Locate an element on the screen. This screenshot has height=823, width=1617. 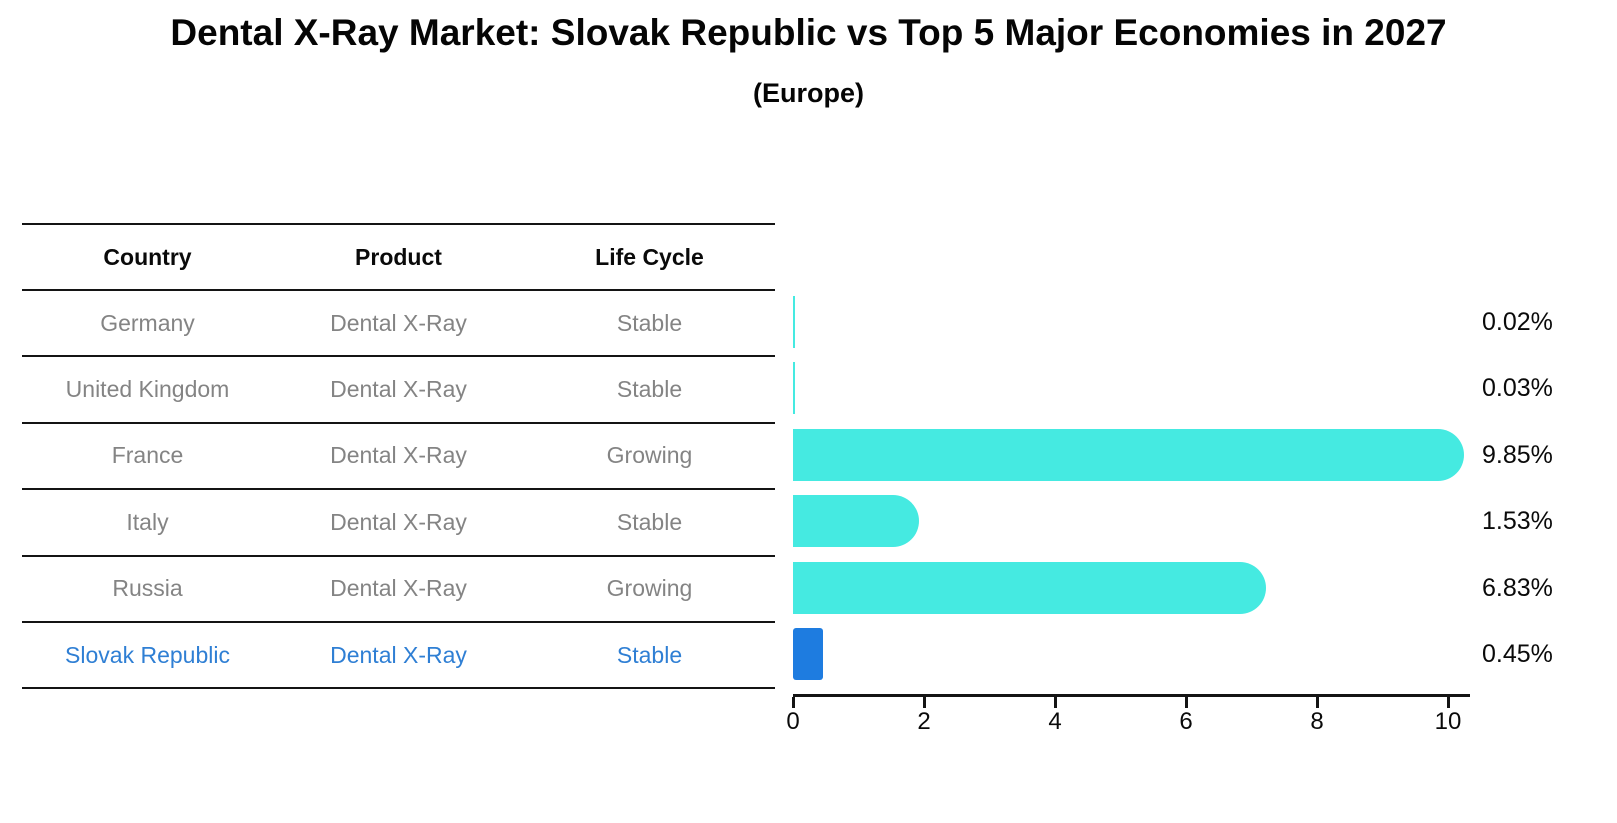
value-label-united-kingdom: 0.03% is located at coordinates (1517, 388).